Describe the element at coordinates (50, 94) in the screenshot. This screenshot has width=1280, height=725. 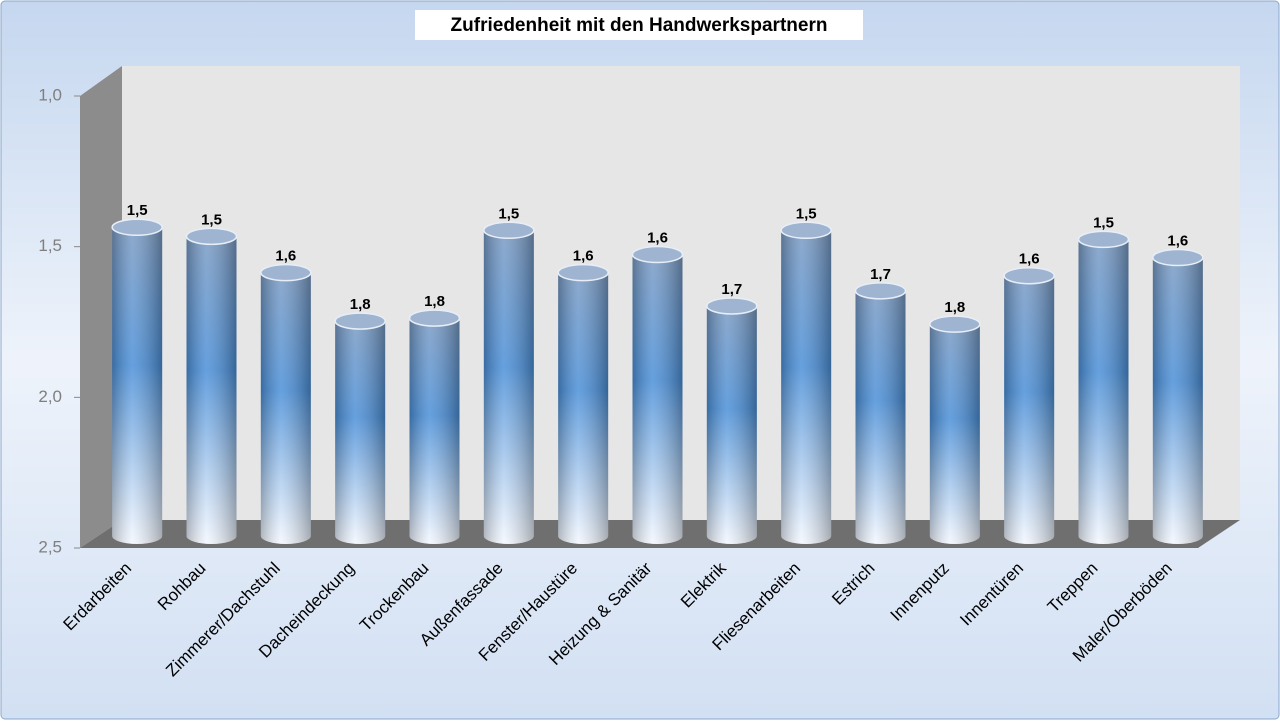
I see `y-tick-label: 1,0` at that location.